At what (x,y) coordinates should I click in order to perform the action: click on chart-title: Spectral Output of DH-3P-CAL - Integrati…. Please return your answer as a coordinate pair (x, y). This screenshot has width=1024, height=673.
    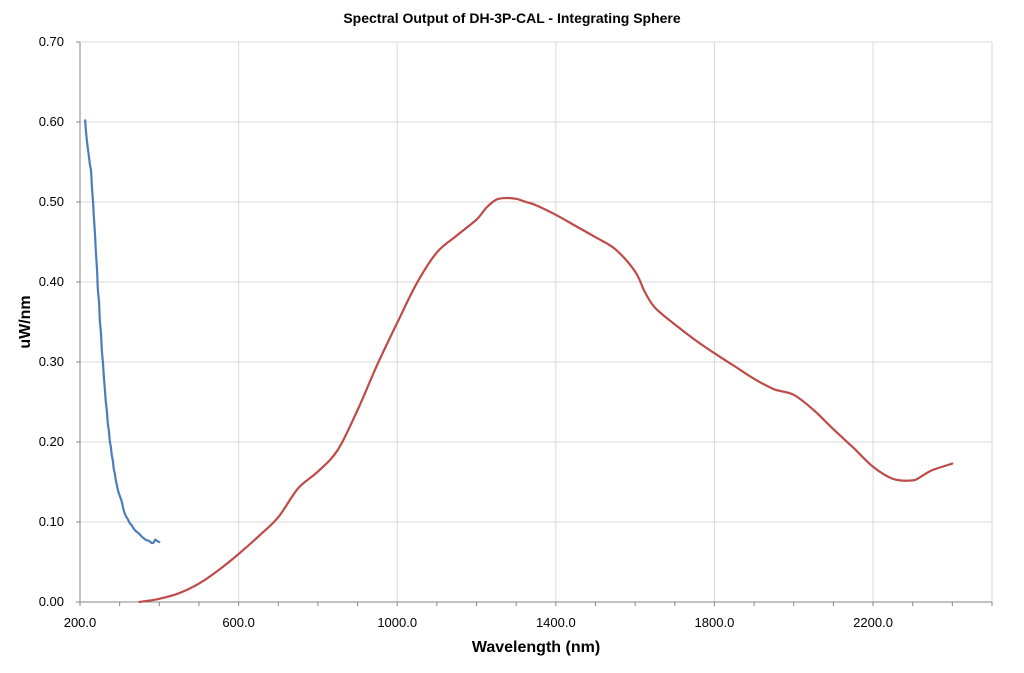
    Looking at the image, I should click on (512, 18).